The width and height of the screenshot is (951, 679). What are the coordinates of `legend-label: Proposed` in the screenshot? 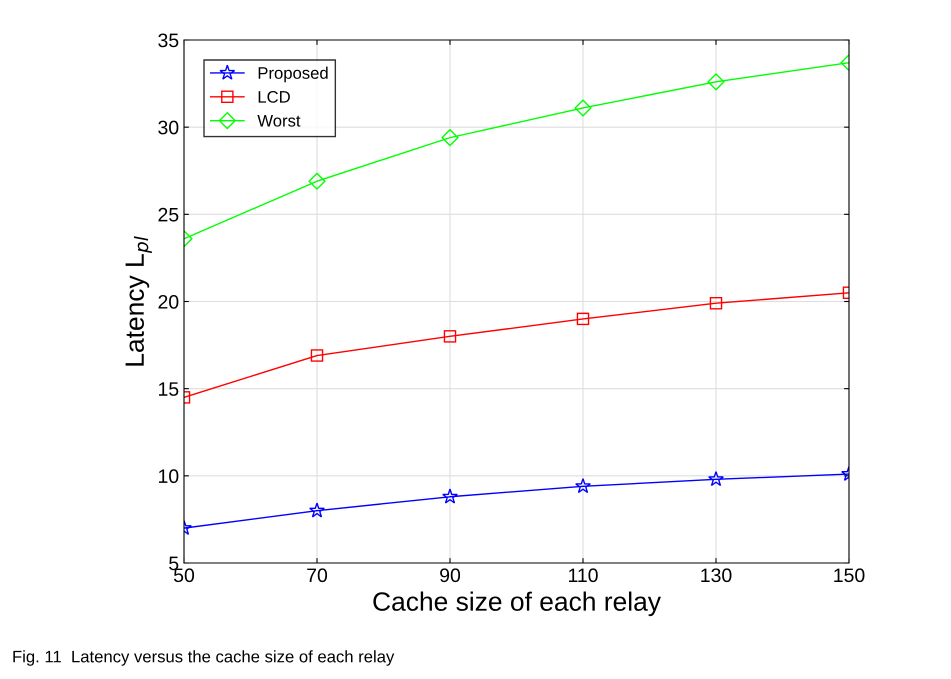 It's located at (293, 74).